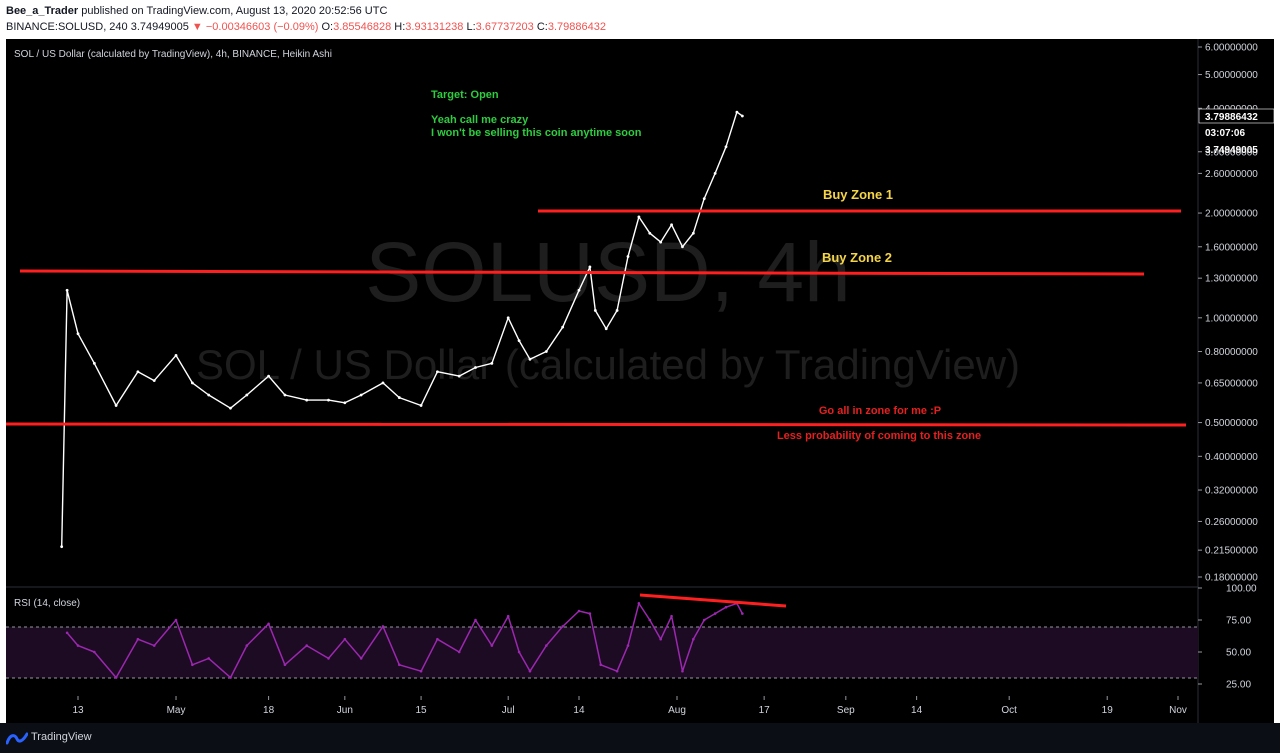 The width and height of the screenshot is (1280, 753). What do you see at coordinates (542, 27) in the screenshot?
I see `close-label: C:` at bounding box center [542, 27].